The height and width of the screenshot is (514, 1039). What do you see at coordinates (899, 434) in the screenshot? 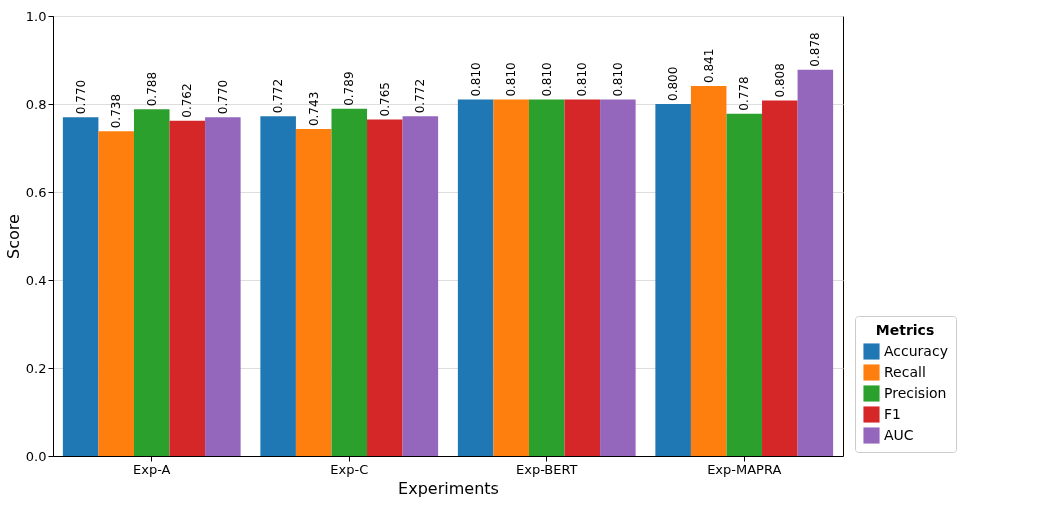
I see `legend-label: AUC` at bounding box center [899, 434].